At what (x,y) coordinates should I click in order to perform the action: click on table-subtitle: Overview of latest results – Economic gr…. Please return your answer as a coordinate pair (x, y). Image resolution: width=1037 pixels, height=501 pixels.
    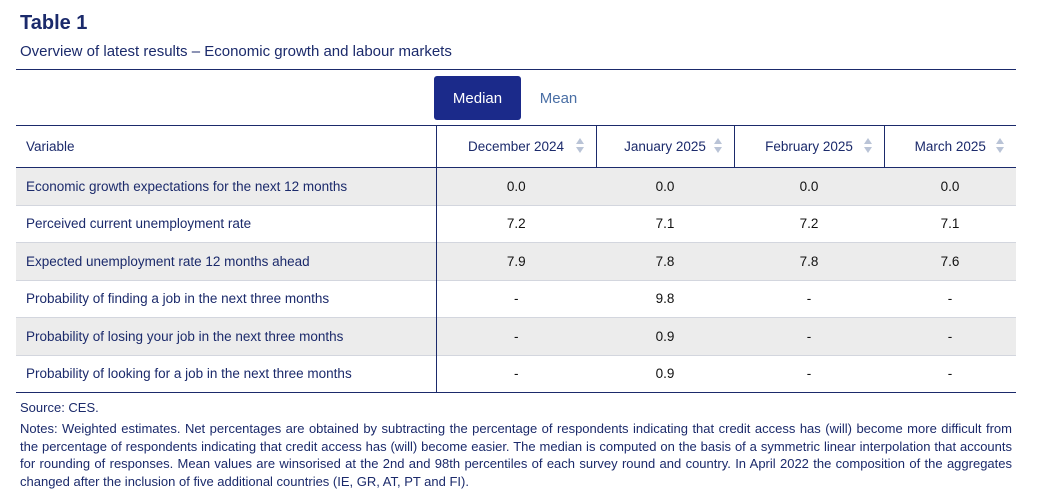
    Looking at the image, I should click on (236, 51).